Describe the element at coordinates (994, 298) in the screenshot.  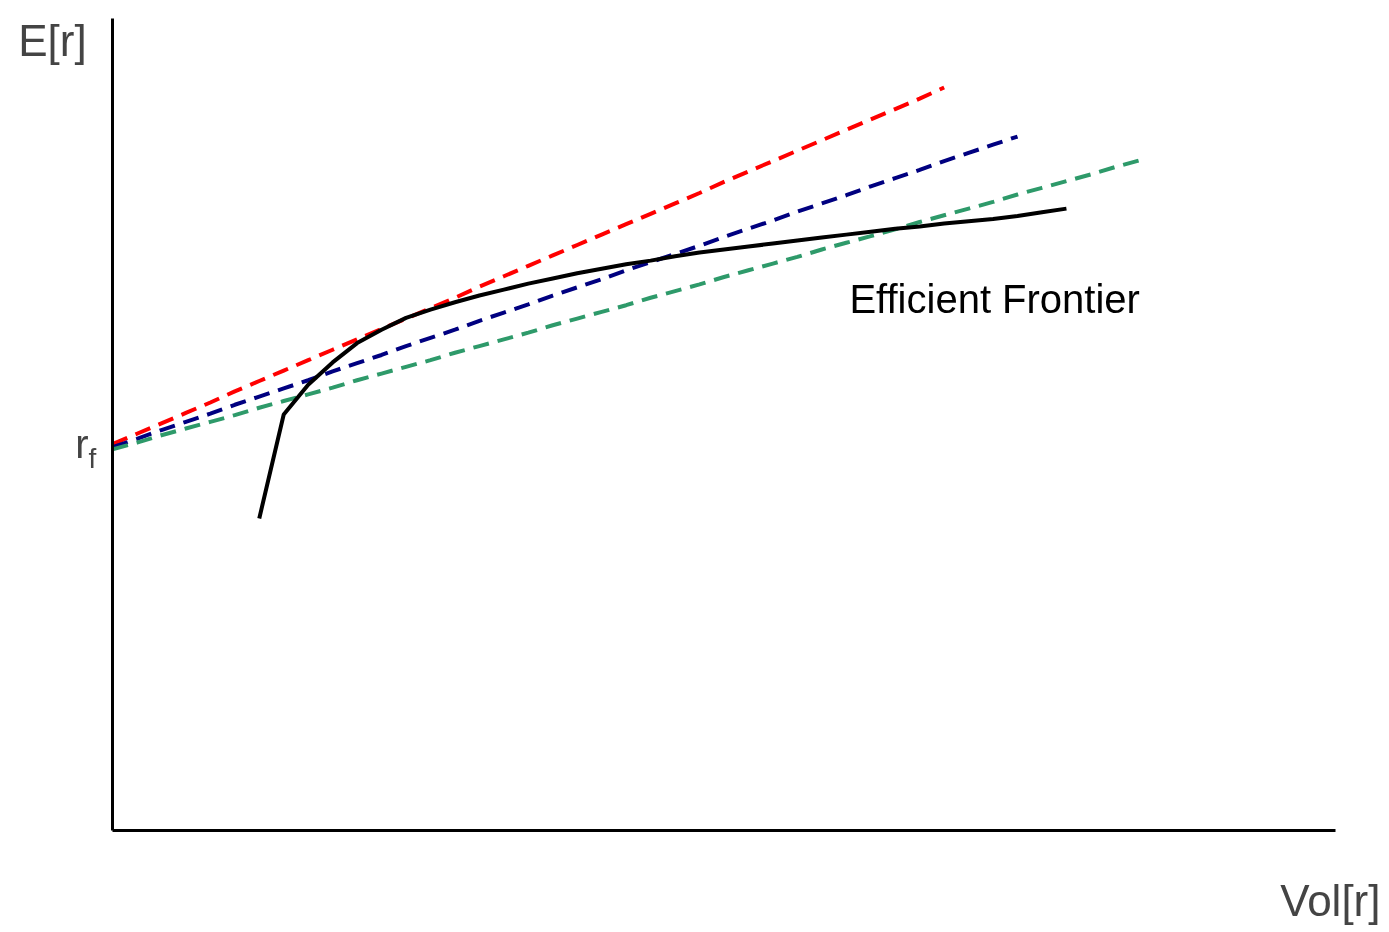
I see `series-label: Efficient Frontier` at that location.